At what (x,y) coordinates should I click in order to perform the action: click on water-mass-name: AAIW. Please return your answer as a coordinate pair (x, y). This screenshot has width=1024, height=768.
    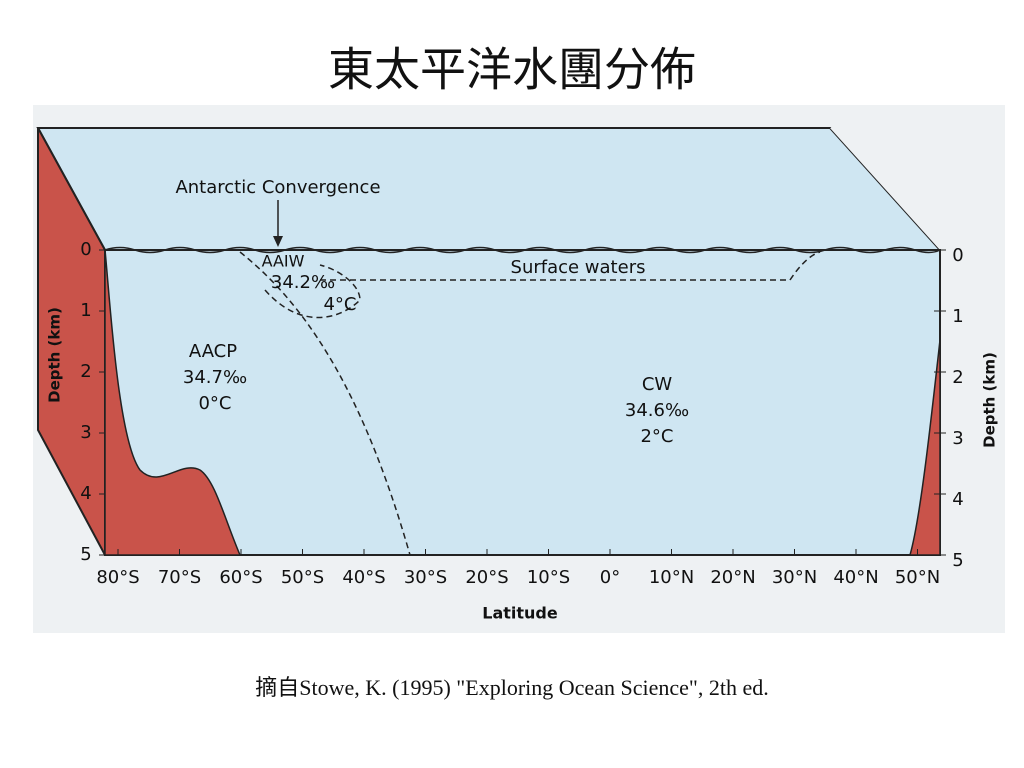
    Looking at the image, I should click on (283, 261).